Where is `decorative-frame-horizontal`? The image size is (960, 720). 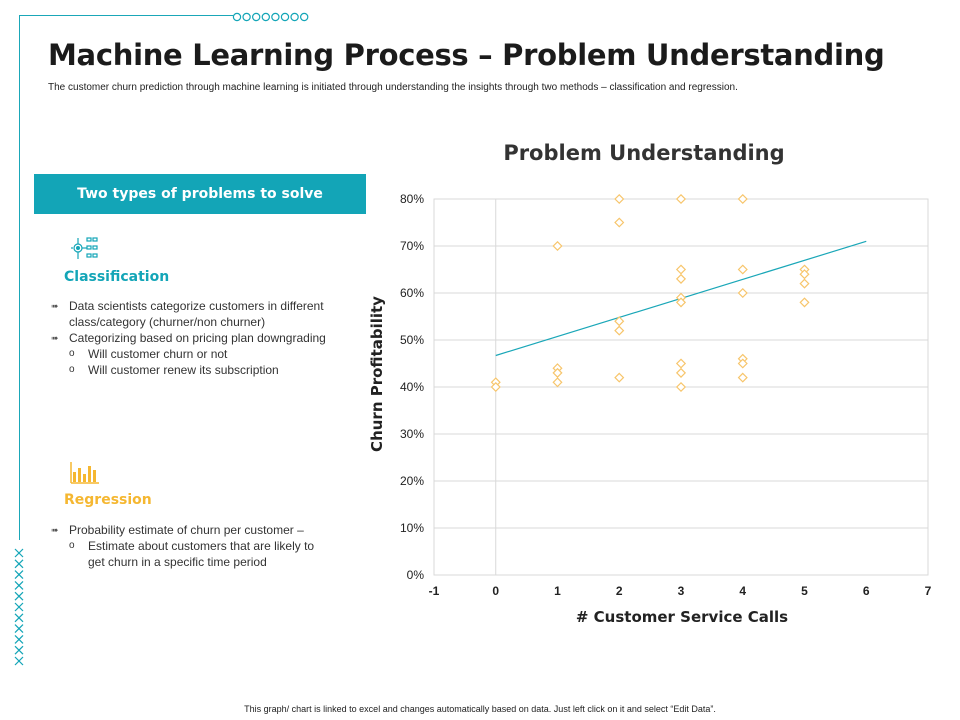
decorative-frame-horizontal is located at coordinates (126, 15).